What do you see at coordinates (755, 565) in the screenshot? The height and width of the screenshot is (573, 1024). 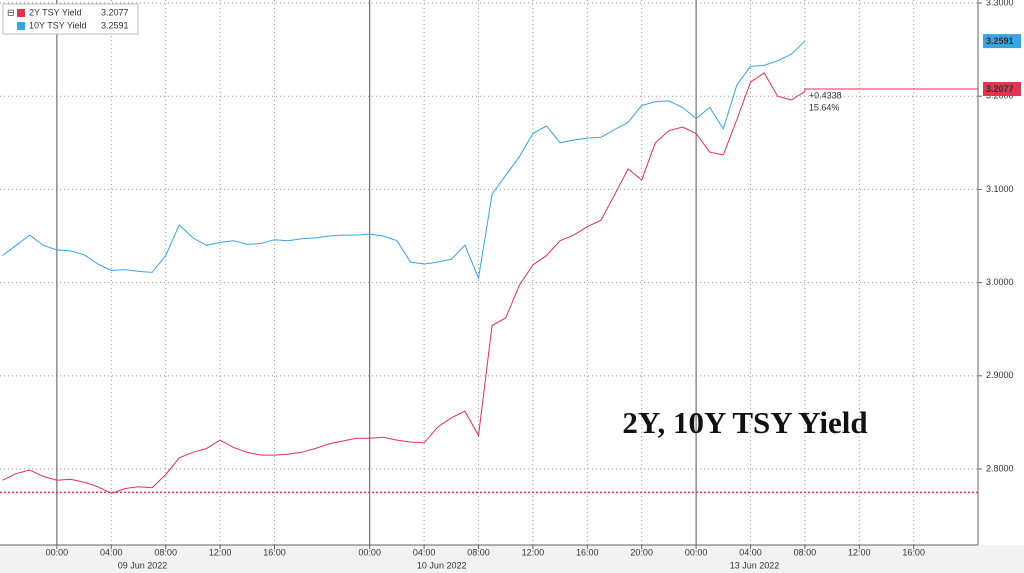 I see `day-label: 13 Jun 2022` at bounding box center [755, 565].